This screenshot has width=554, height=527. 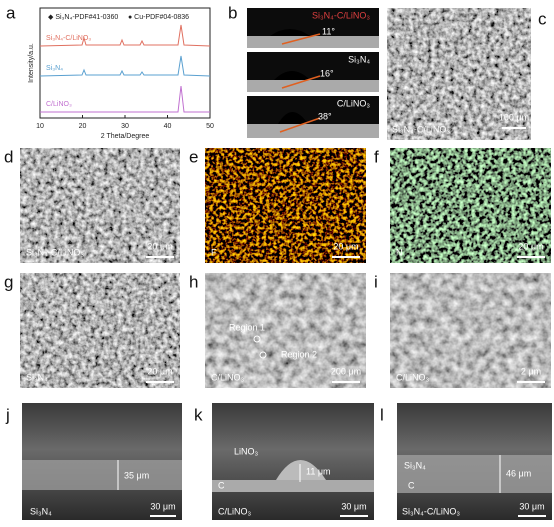 I want to click on angle-label: 38°, so click(x=325, y=116).